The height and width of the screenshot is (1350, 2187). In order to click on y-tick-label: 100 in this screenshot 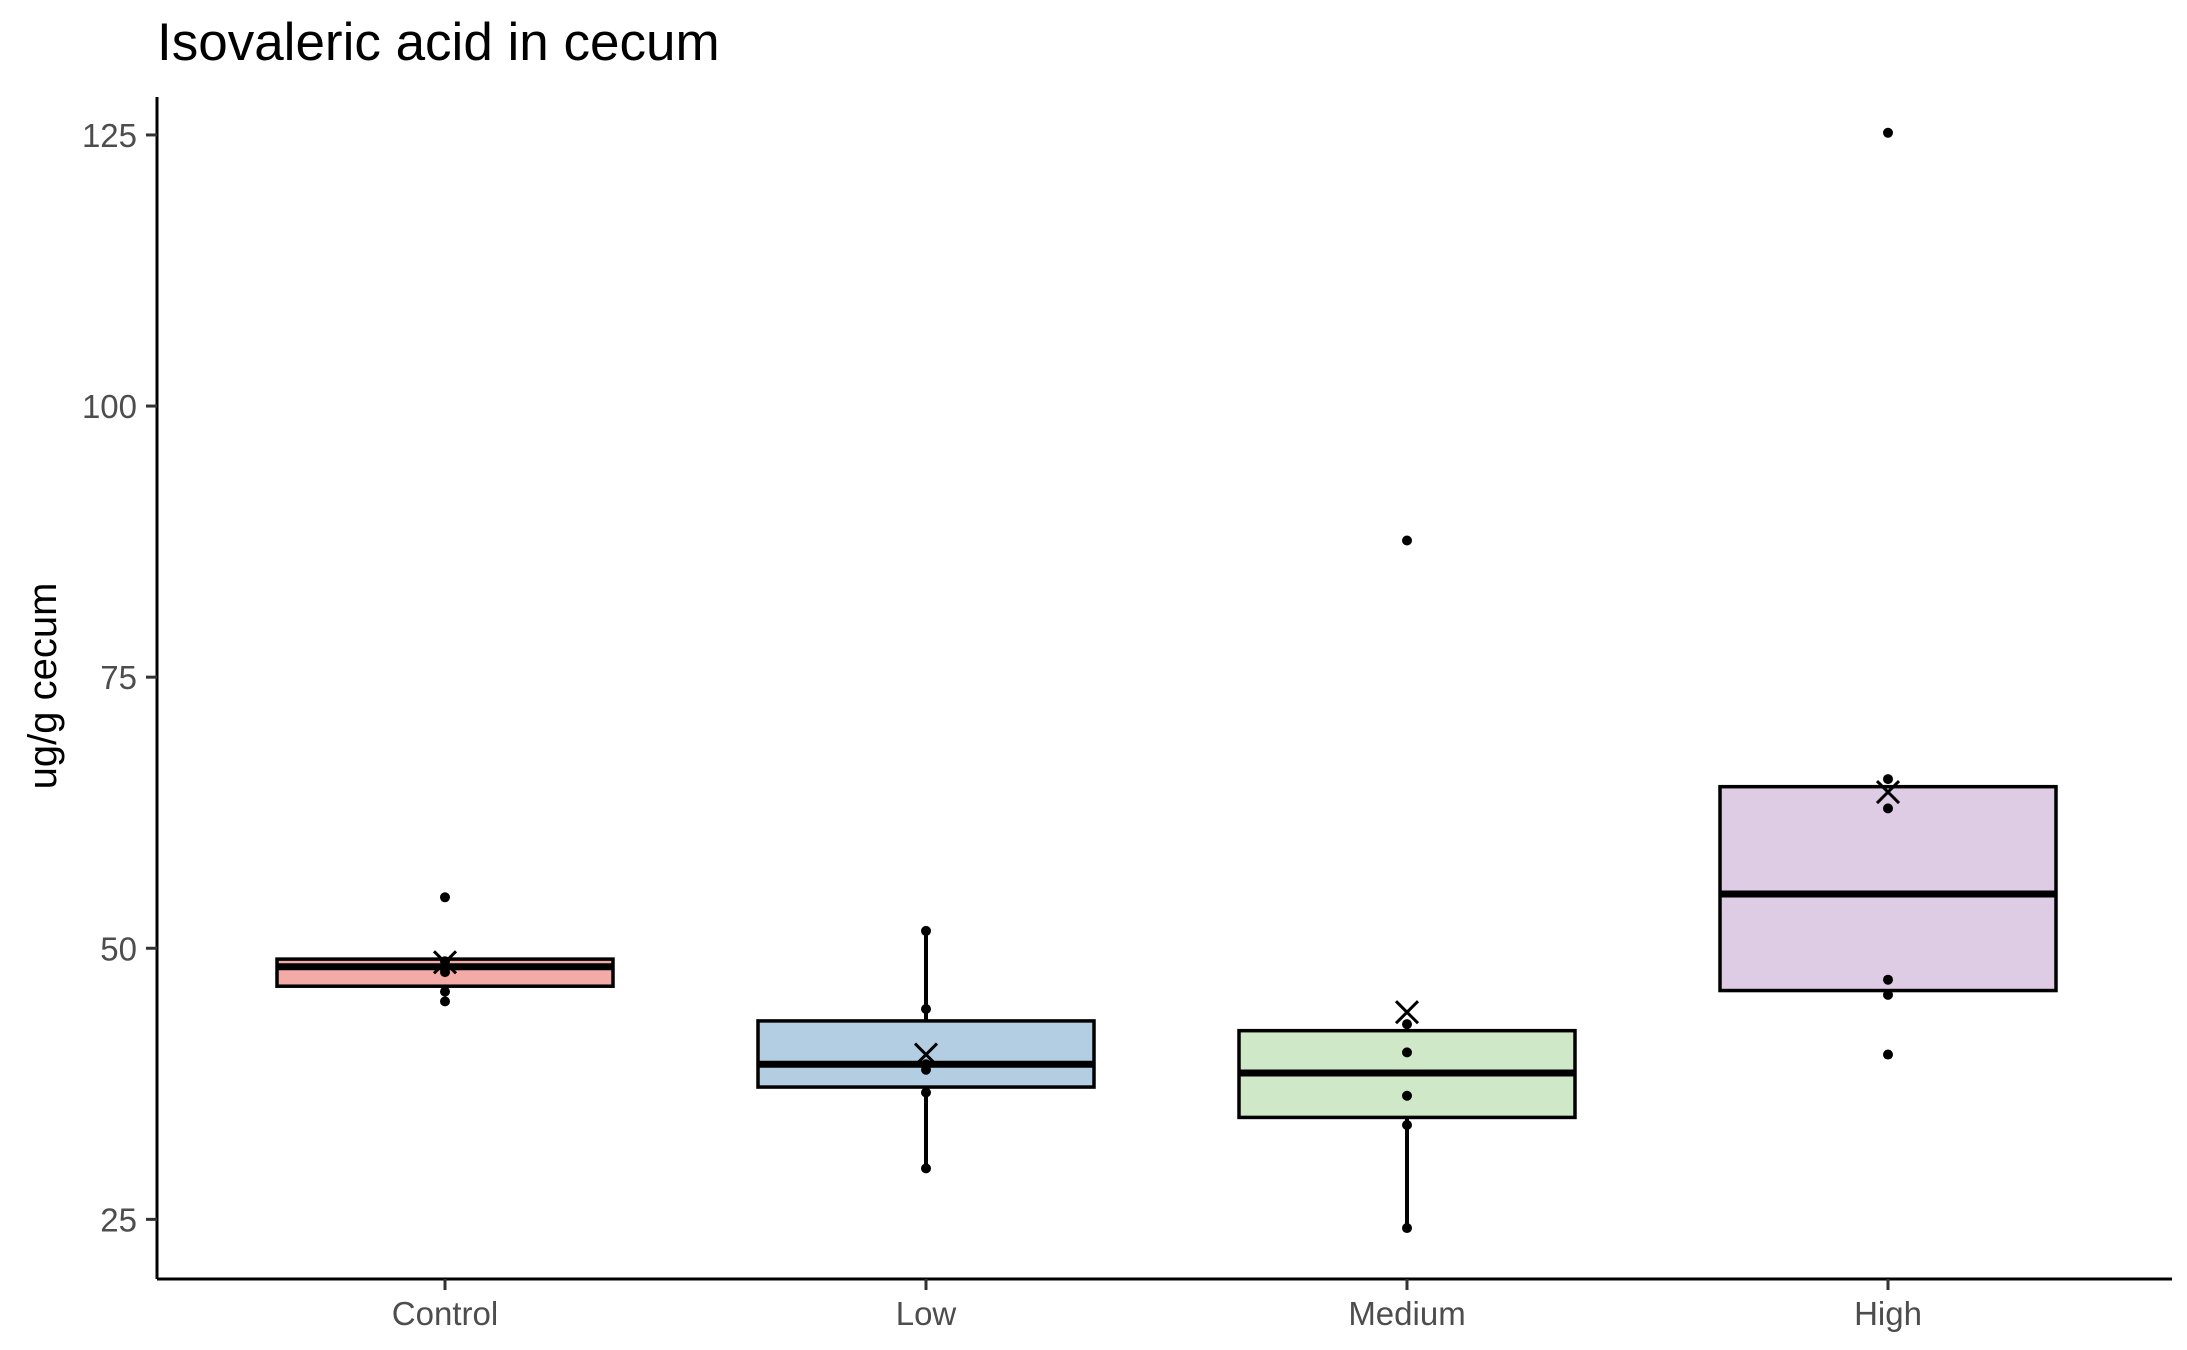, I will do `click(109, 406)`.